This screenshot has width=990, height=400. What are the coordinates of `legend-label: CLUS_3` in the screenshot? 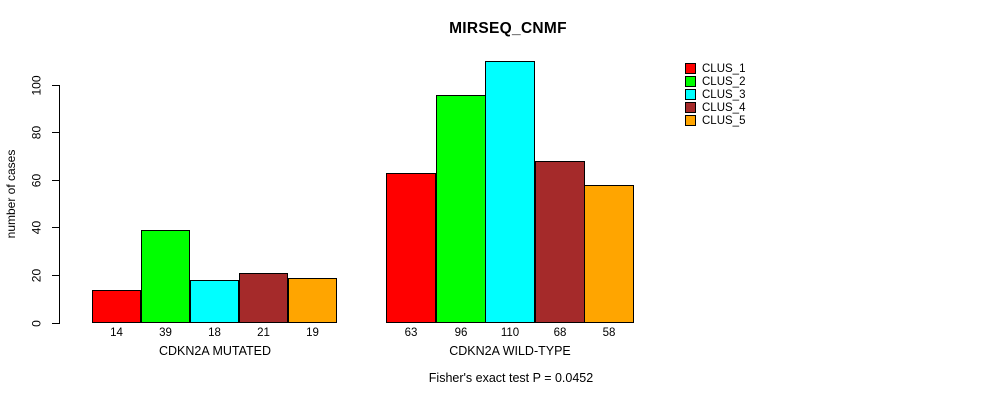 It's located at (724, 94).